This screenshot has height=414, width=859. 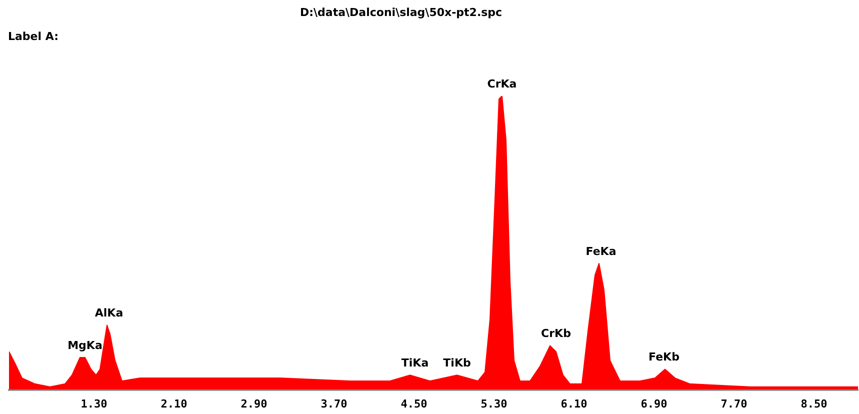 I want to click on annotation: TiKa, so click(x=415, y=363).